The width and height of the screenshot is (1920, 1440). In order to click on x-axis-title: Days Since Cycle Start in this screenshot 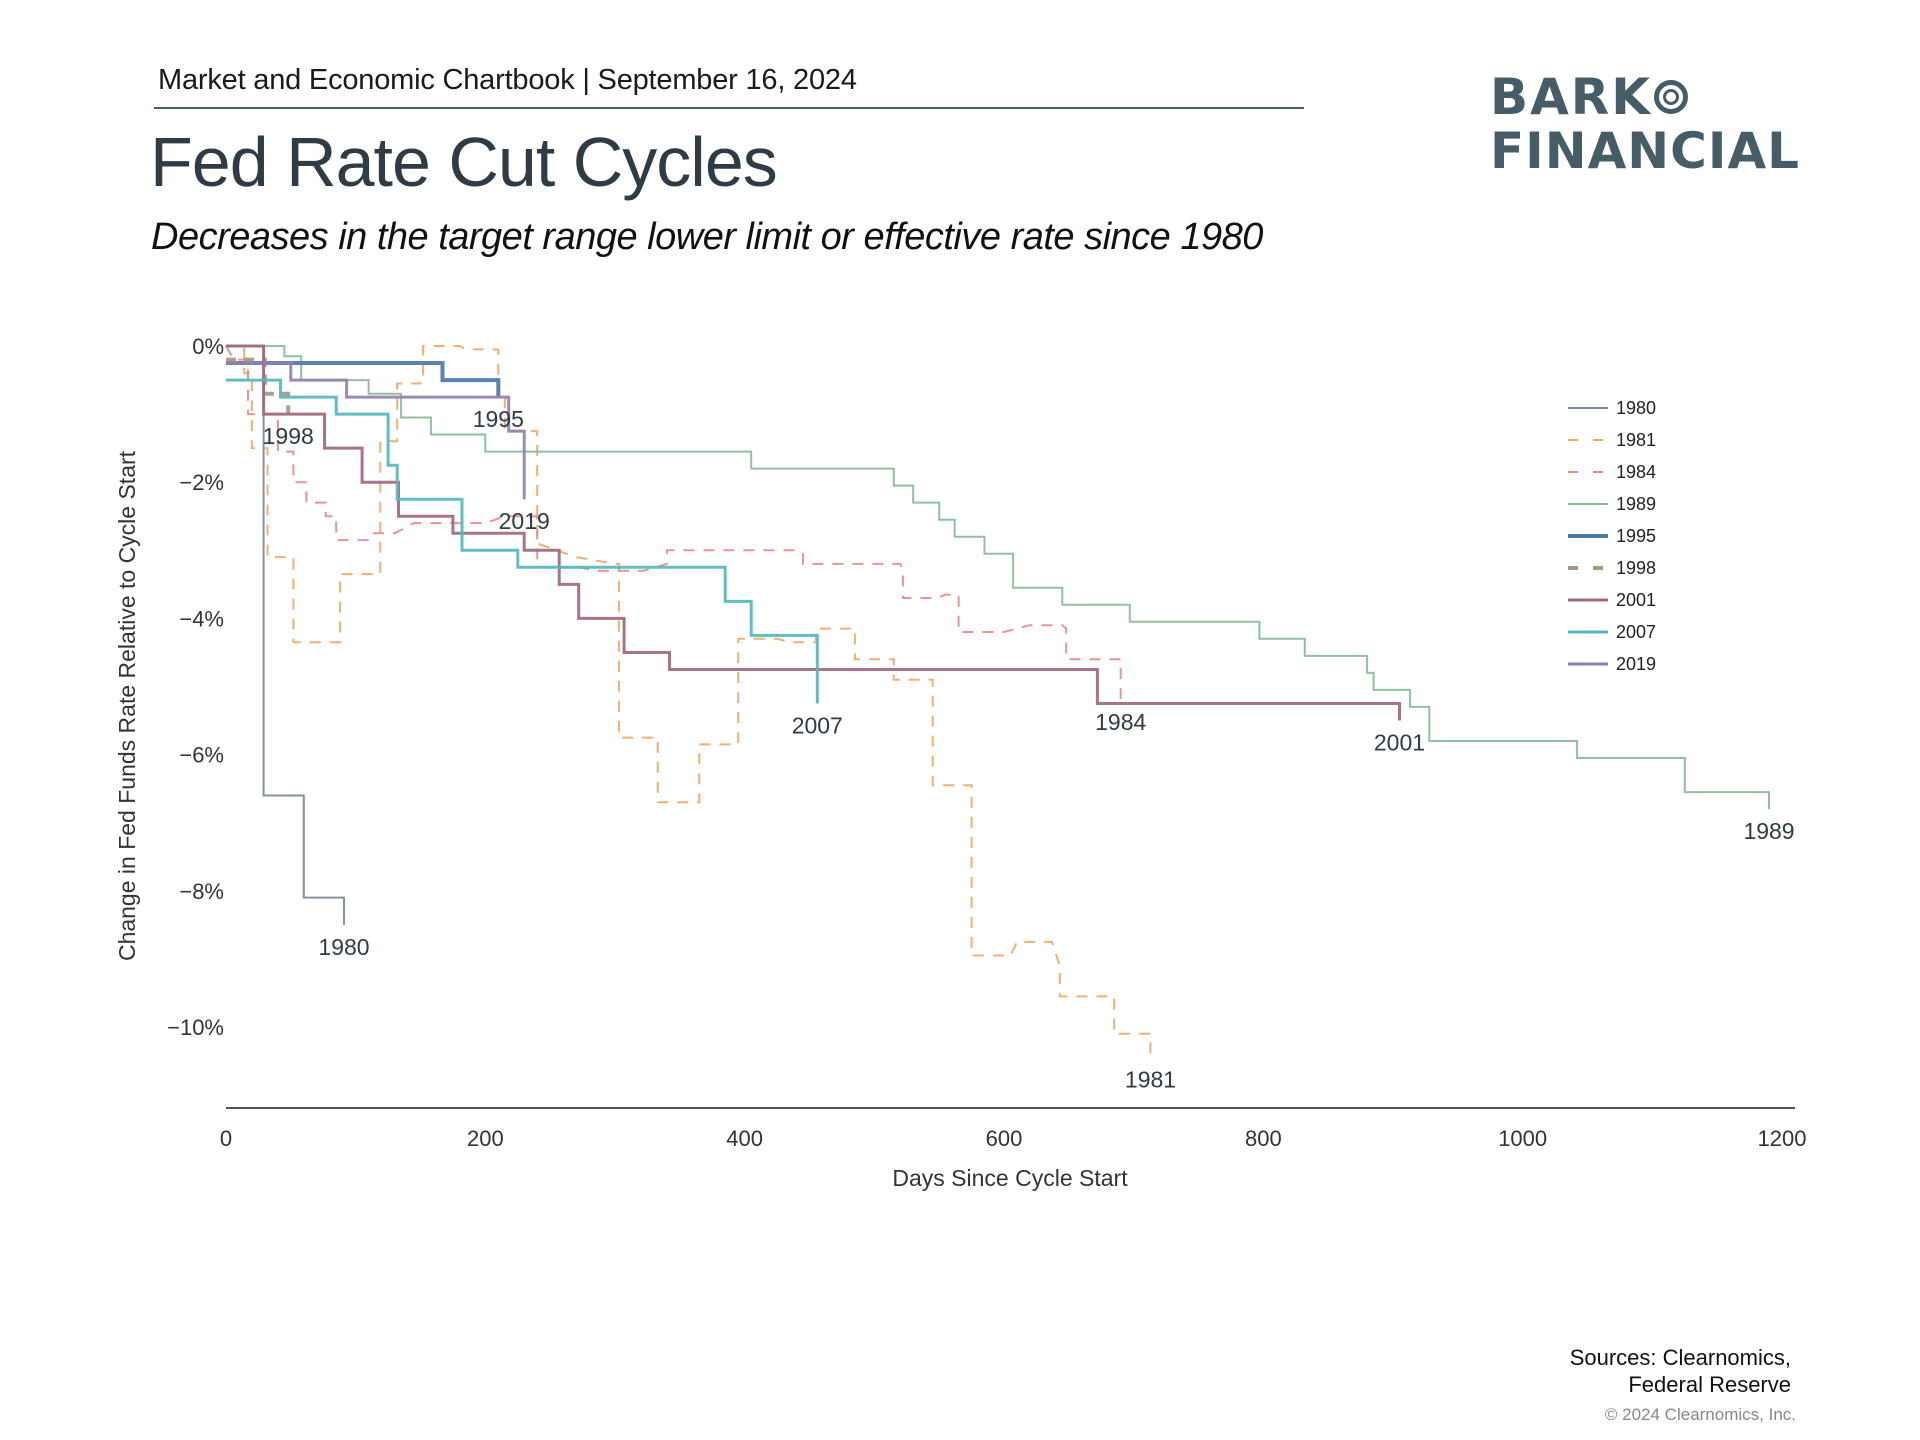, I will do `click(1010, 1178)`.